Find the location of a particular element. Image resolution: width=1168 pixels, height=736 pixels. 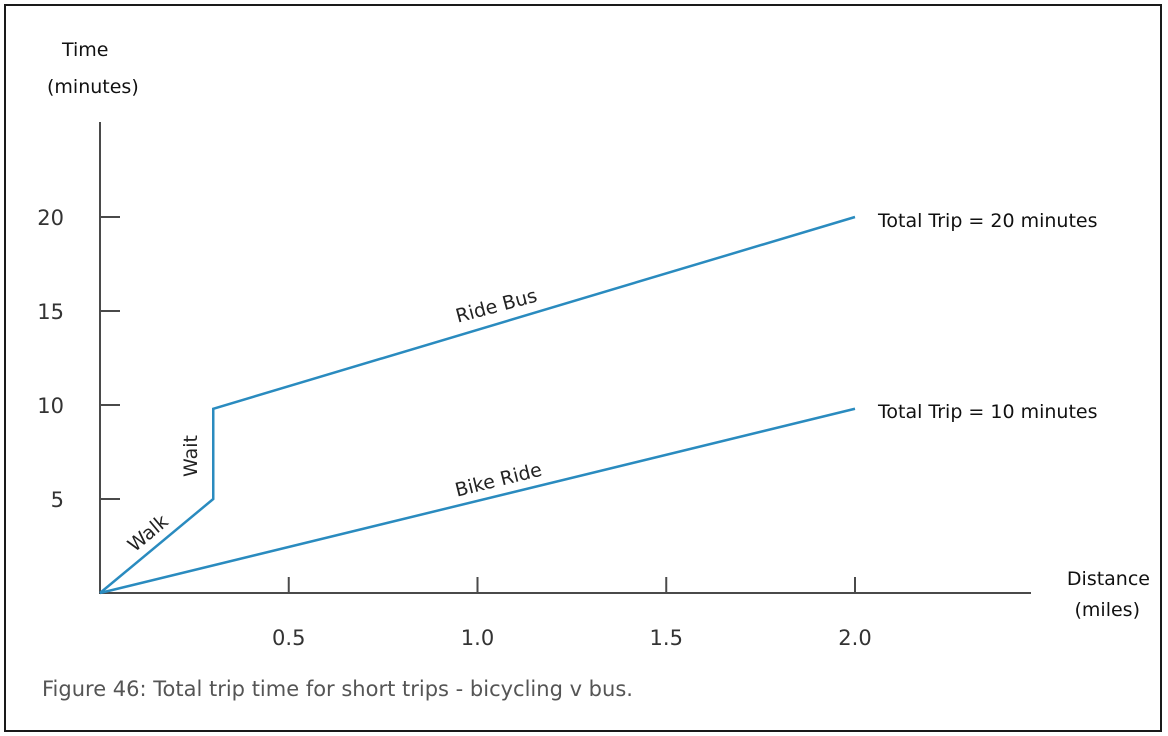

x-axis-title-line-2: (miles) is located at coordinates (1107, 610).